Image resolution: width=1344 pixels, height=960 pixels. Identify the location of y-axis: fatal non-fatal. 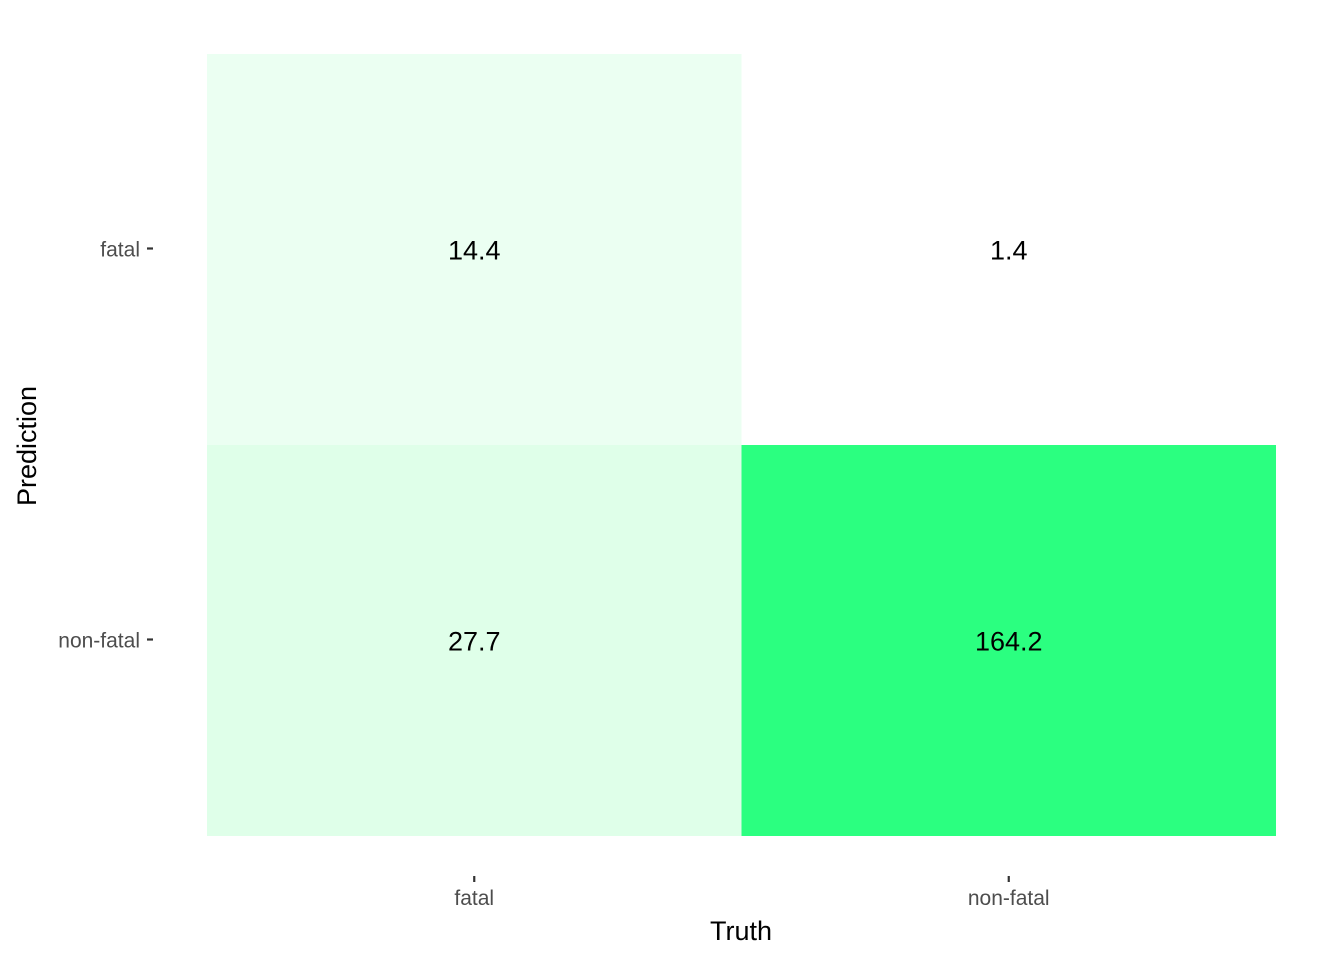
(105, 446).